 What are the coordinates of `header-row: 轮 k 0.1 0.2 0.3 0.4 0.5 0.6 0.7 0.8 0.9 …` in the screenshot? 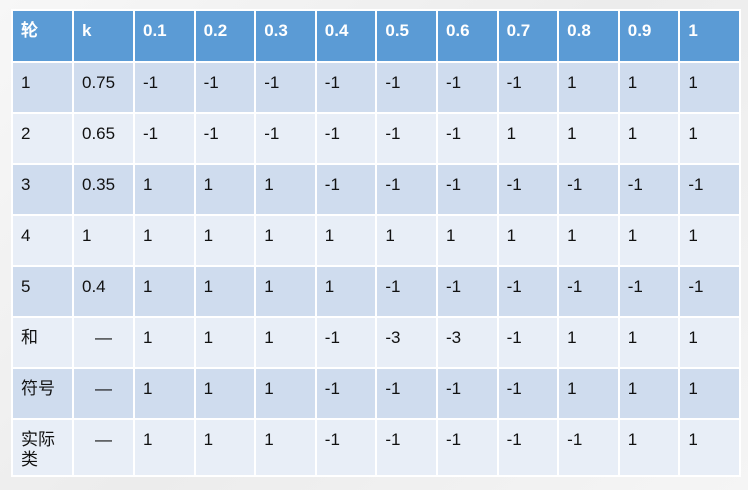 It's located at (376, 36).